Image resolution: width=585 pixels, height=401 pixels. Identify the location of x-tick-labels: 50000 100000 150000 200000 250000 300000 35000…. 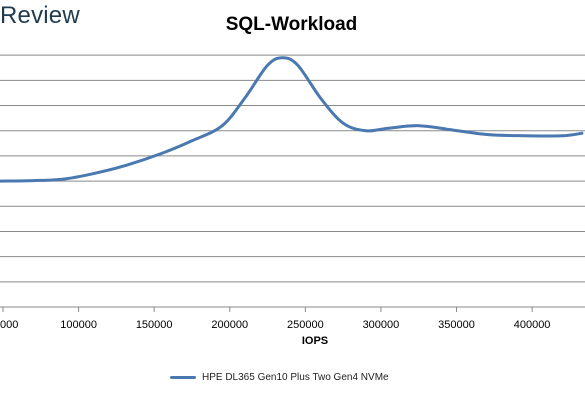
(275, 319).